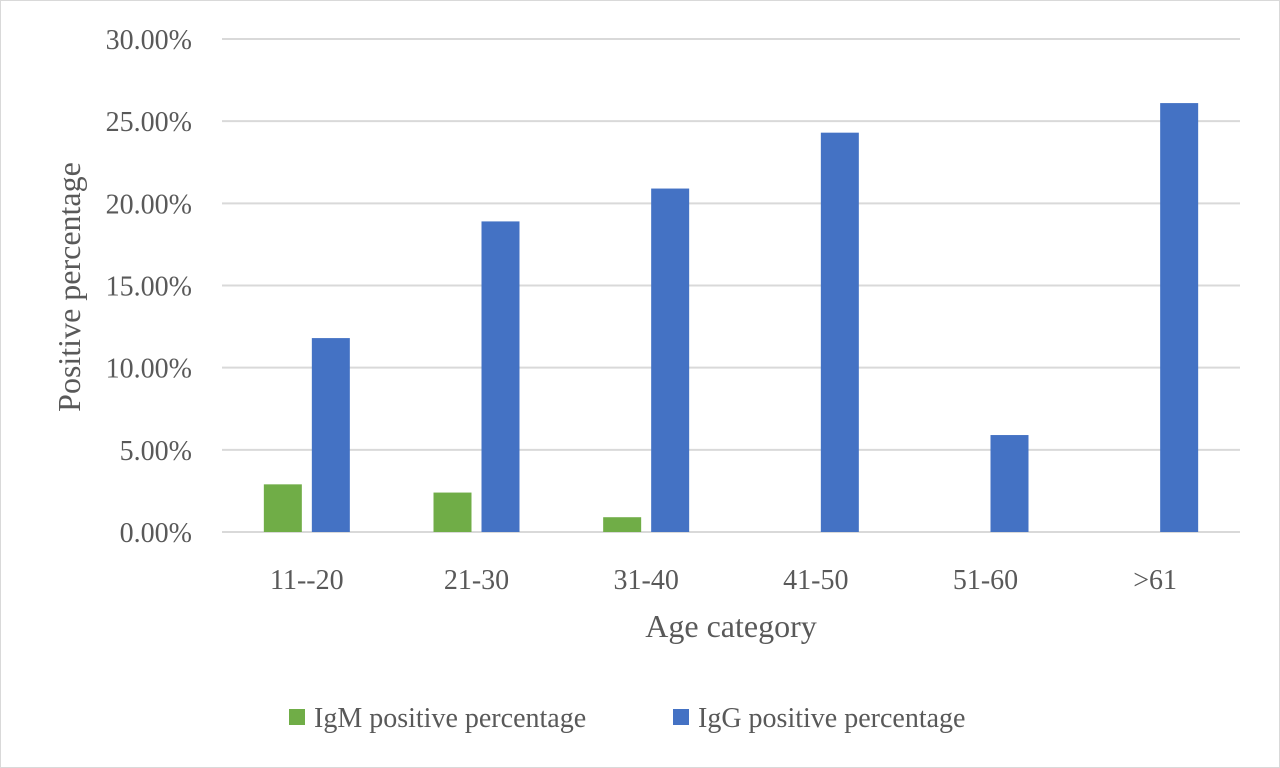 The height and width of the screenshot is (768, 1280). I want to click on legend-label: IgG positive percentage, so click(831, 718).